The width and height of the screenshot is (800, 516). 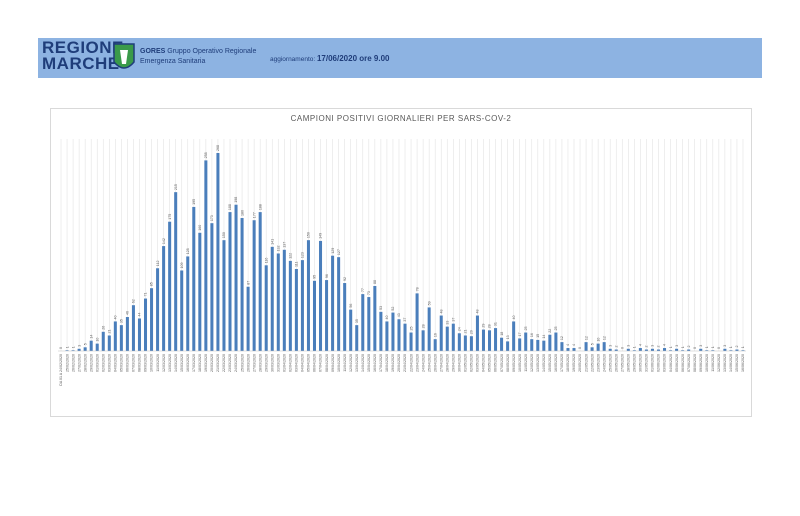 I want to click on value-label: 5, so click(x=592, y=344).